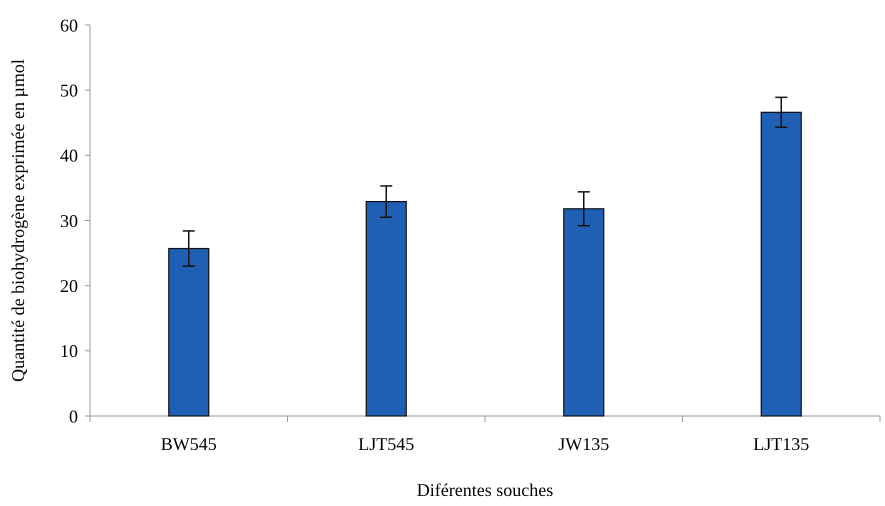 The height and width of the screenshot is (506, 885). I want to click on y-tick-label: 50, so click(69, 90).